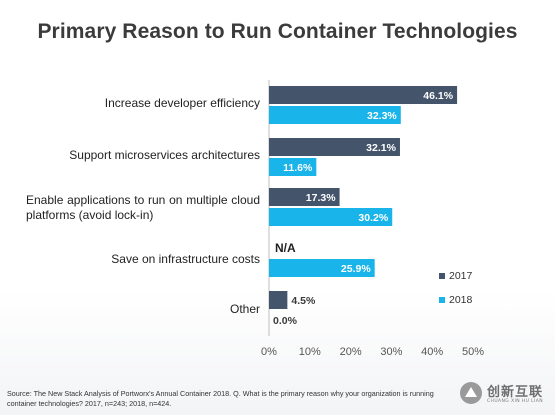 The image size is (555, 415). What do you see at coordinates (244, 309) in the screenshot?
I see `category-label: Other` at bounding box center [244, 309].